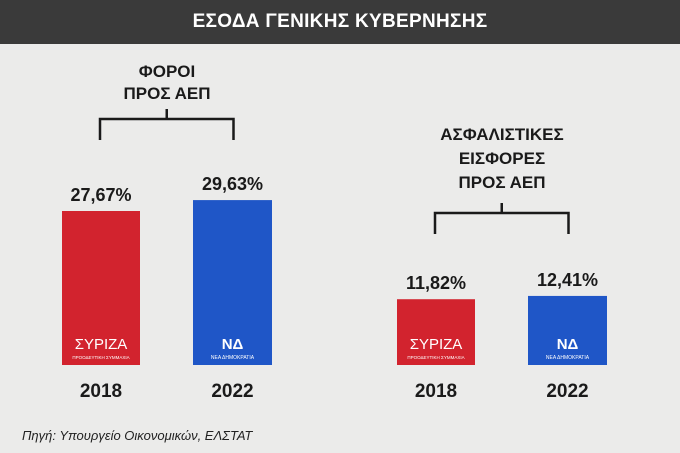 Image resolution: width=680 pixels, height=453 pixels. I want to click on chart-title-line: ΦΟΡΟΙ, so click(167, 71).